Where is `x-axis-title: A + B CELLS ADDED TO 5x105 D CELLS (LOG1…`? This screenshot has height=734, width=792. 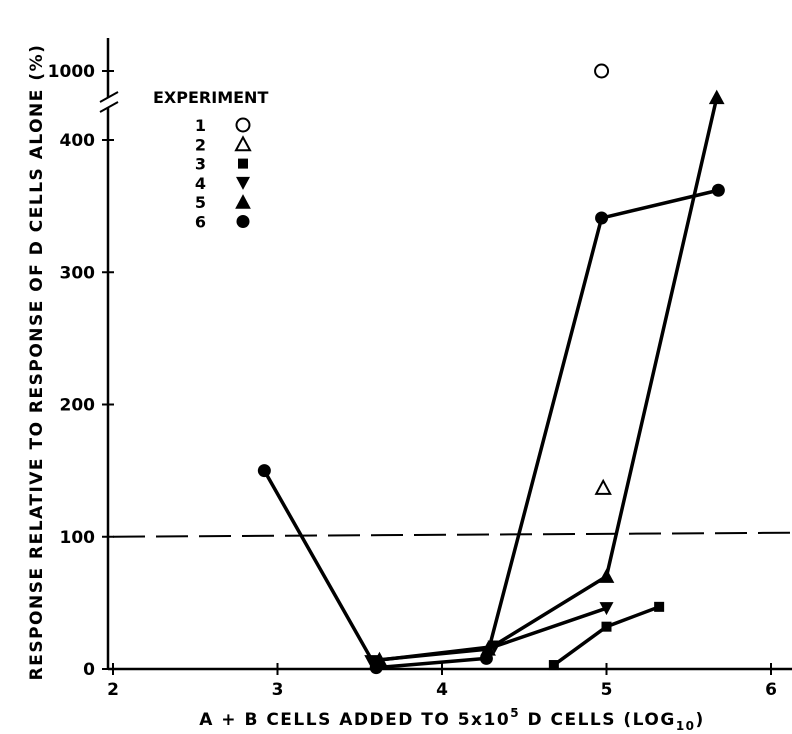
x-axis-title: A + B CELLS ADDED TO 5x105 D CELLS (LOG1… is located at coordinates (452, 719).